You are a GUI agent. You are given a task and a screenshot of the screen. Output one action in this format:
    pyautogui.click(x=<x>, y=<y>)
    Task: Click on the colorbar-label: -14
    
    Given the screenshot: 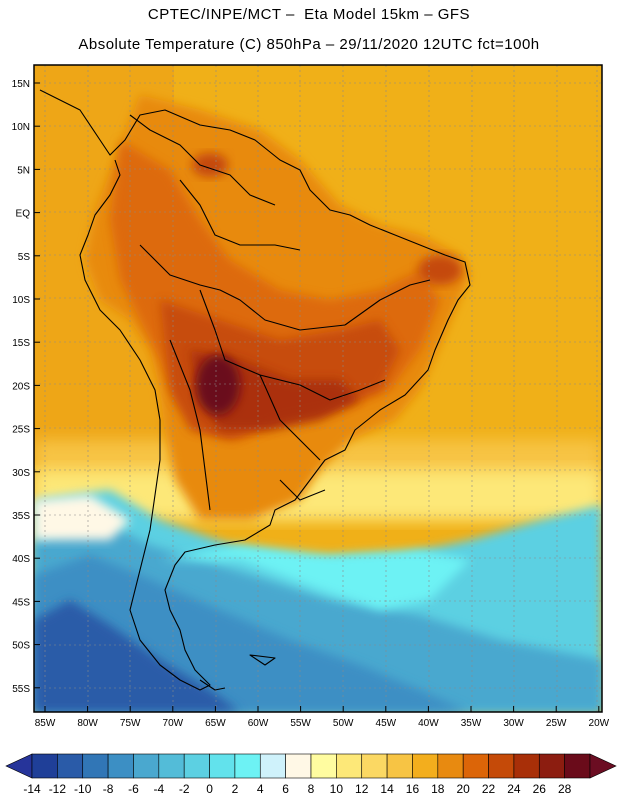 What is the action you would take?
    pyautogui.click(x=32, y=789)
    